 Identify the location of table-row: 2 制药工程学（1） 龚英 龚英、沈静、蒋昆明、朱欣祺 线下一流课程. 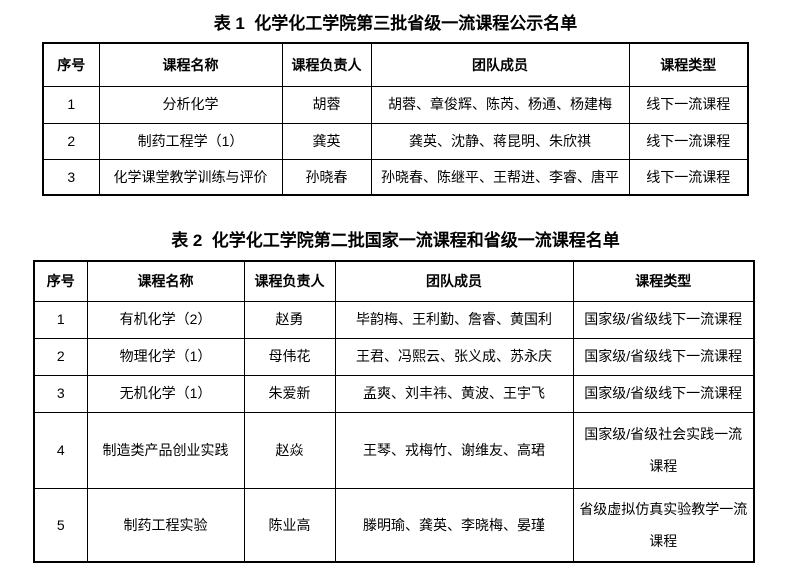
(395, 141).